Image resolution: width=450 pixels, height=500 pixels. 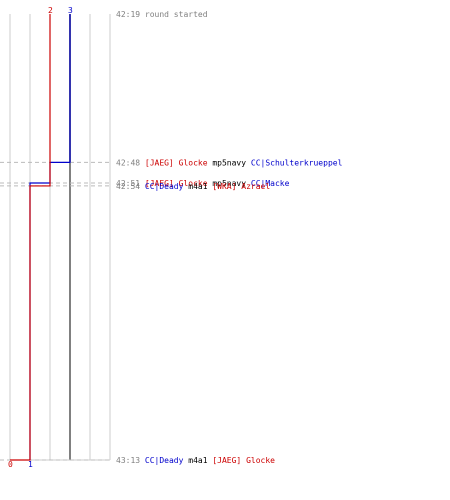 I want to click on event-time: 42:51, so click(x=130, y=183).